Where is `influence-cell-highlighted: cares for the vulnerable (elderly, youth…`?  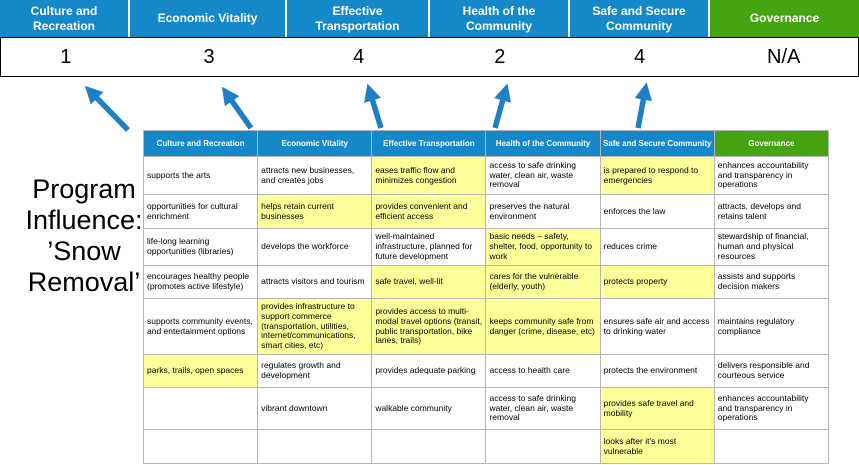 influence-cell-highlighted: cares for the vulnerable (elderly, youth… is located at coordinates (543, 282).